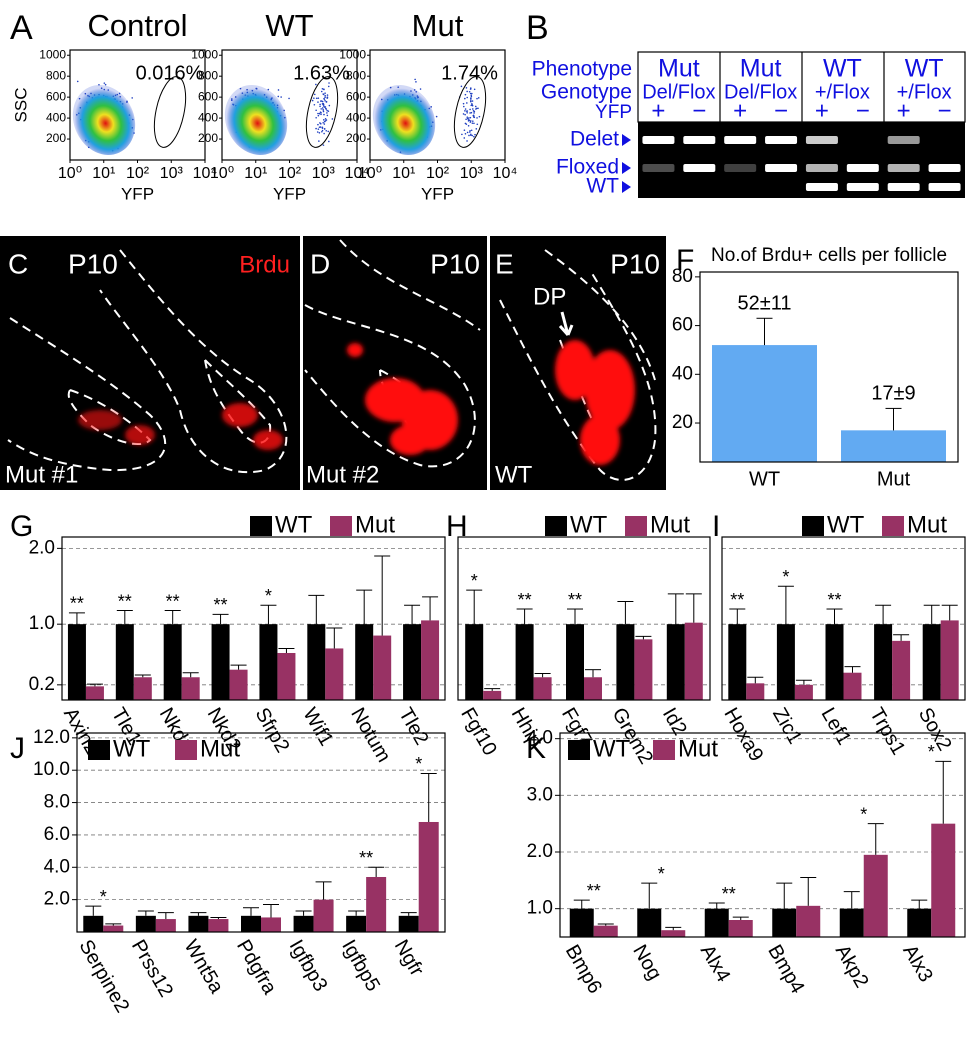  What do you see at coordinates (682, 276) in the screenshot?
I see `y-tick-label: 80` at bounding box center [682, 276].